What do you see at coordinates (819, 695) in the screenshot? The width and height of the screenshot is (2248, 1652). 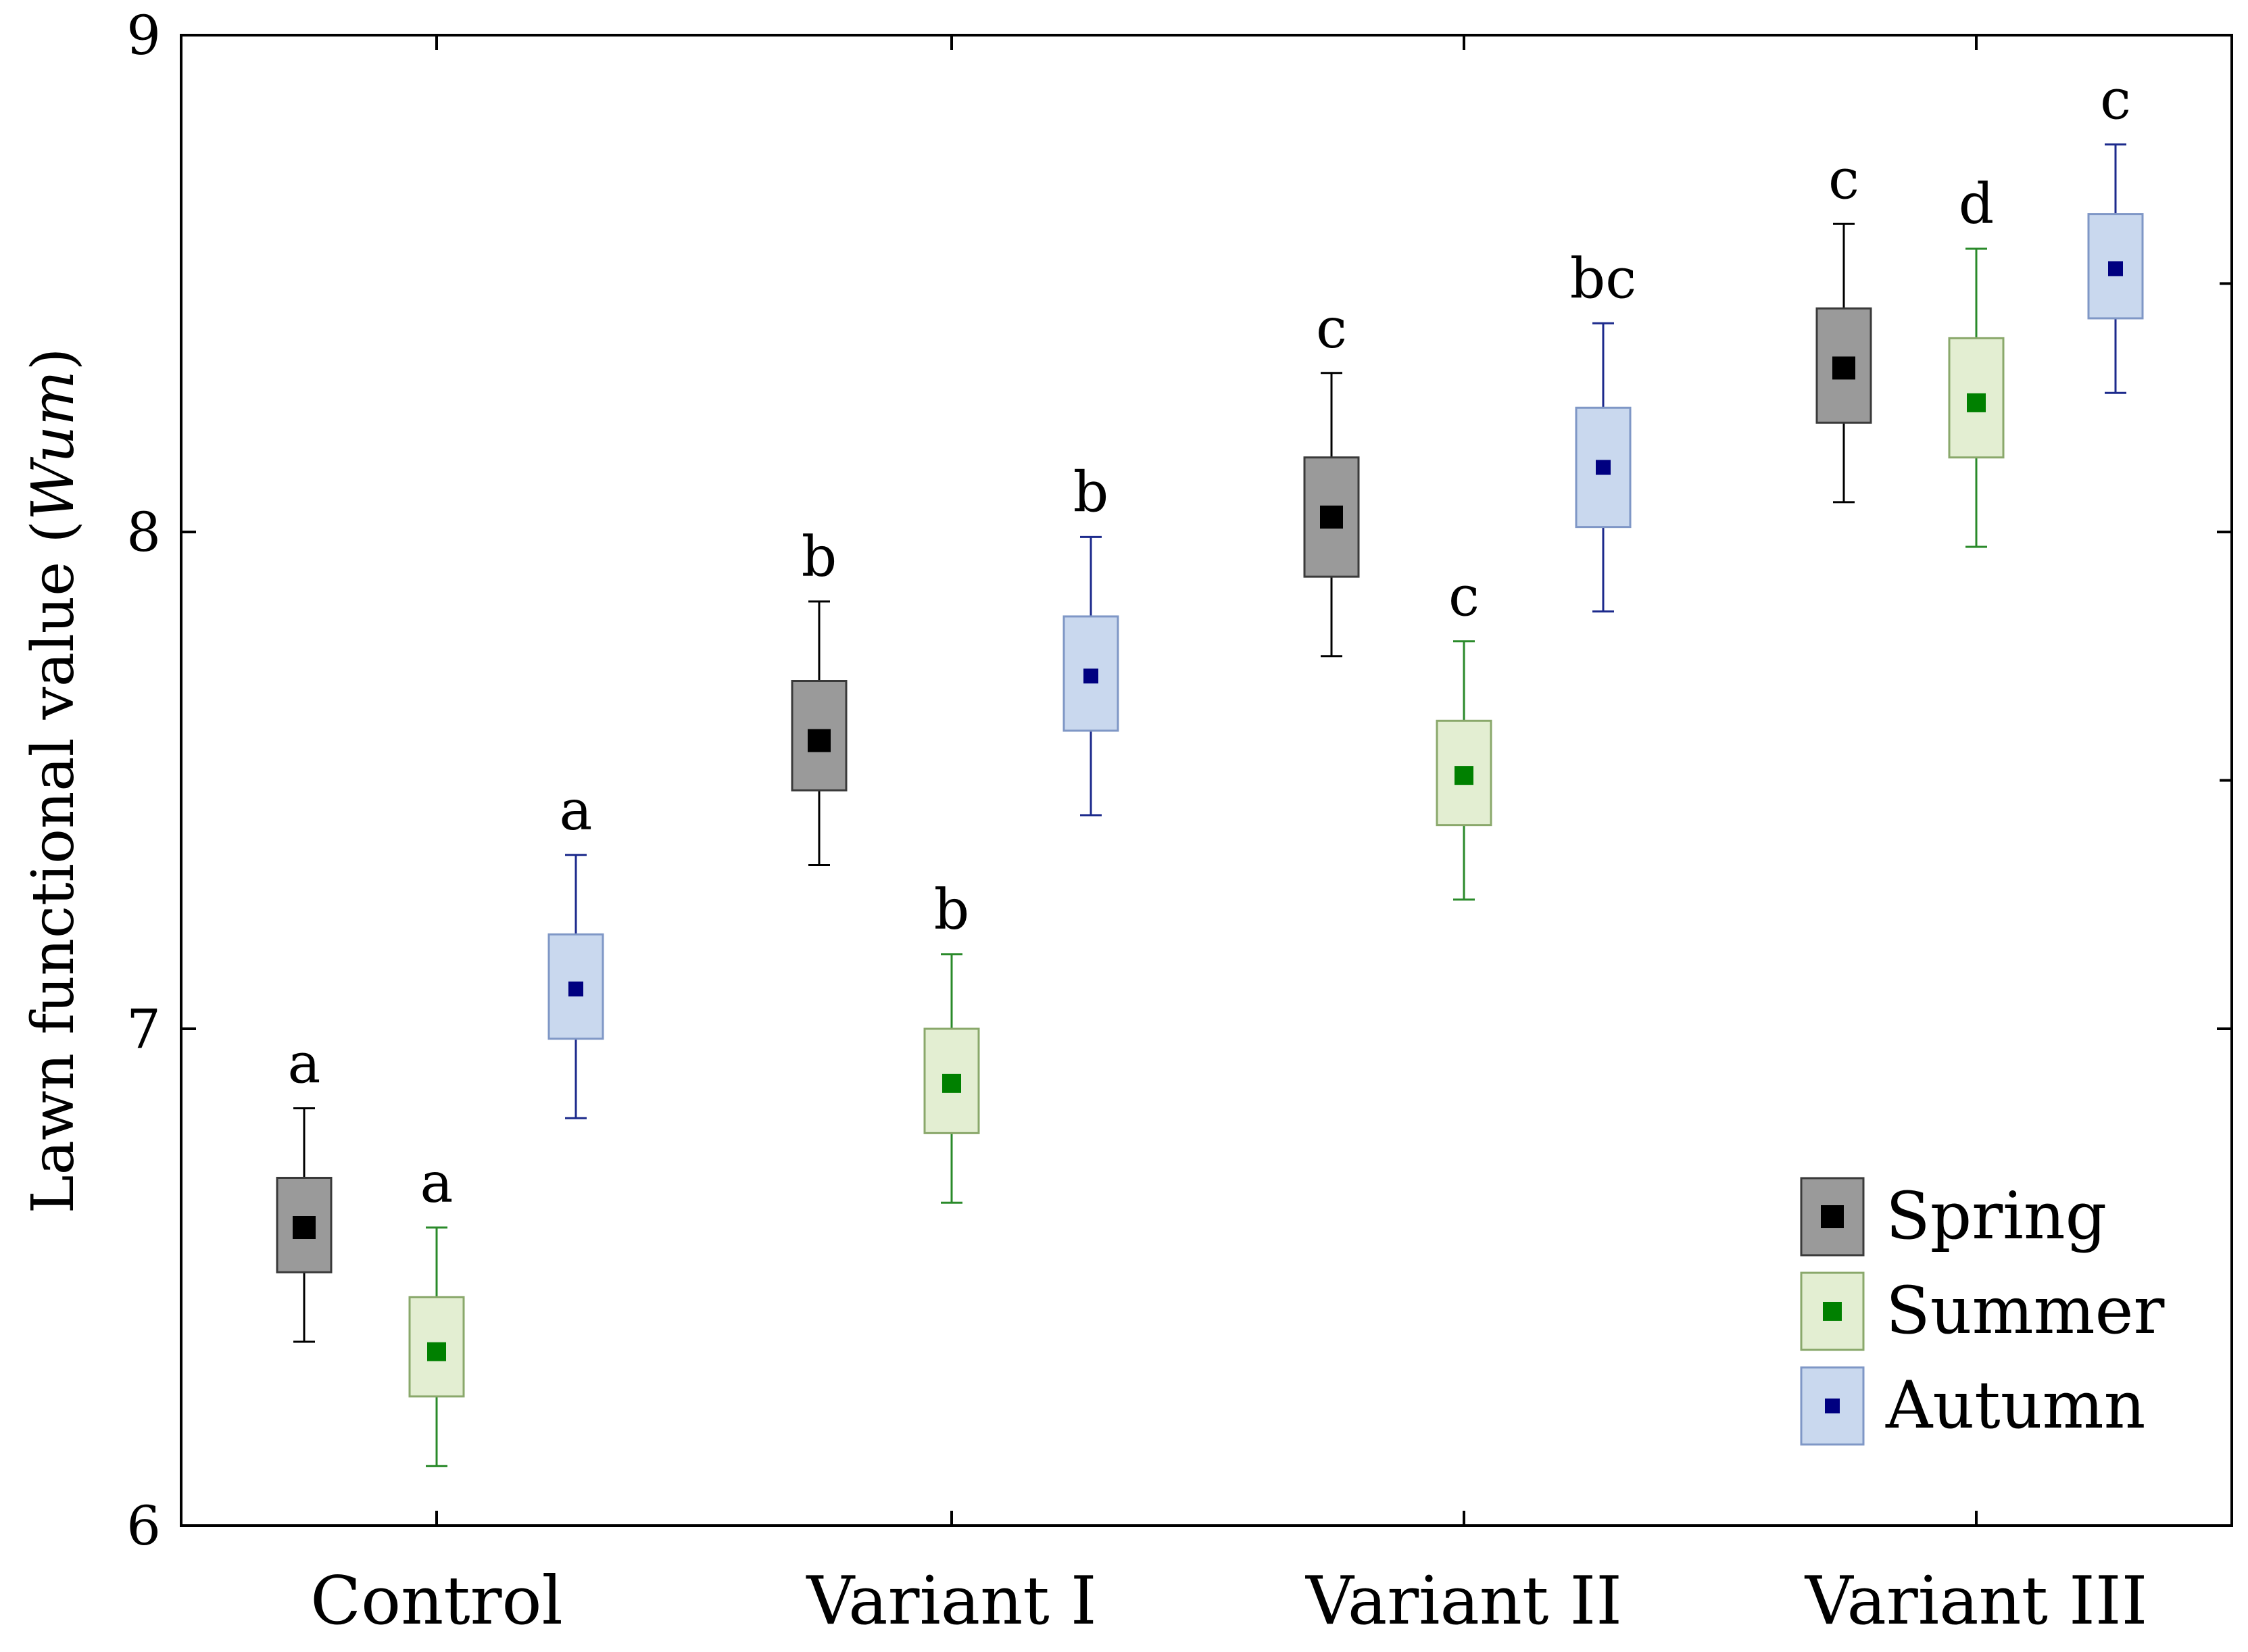 I see `box-group-spring: b` at bounding box center [819, 695].